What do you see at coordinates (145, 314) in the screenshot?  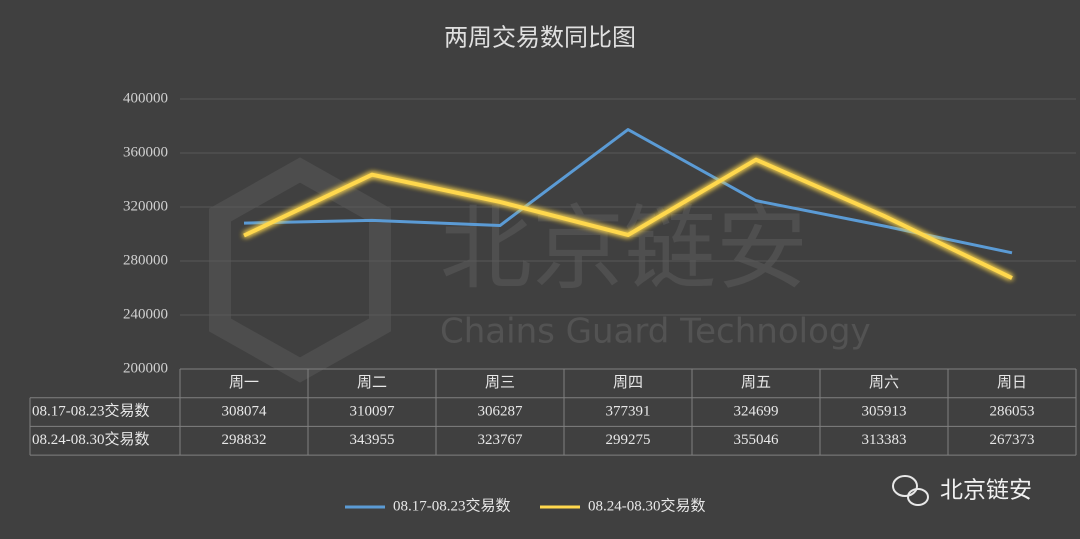 I see `y-tick-label: 240000` at bounding box center [145, 314].